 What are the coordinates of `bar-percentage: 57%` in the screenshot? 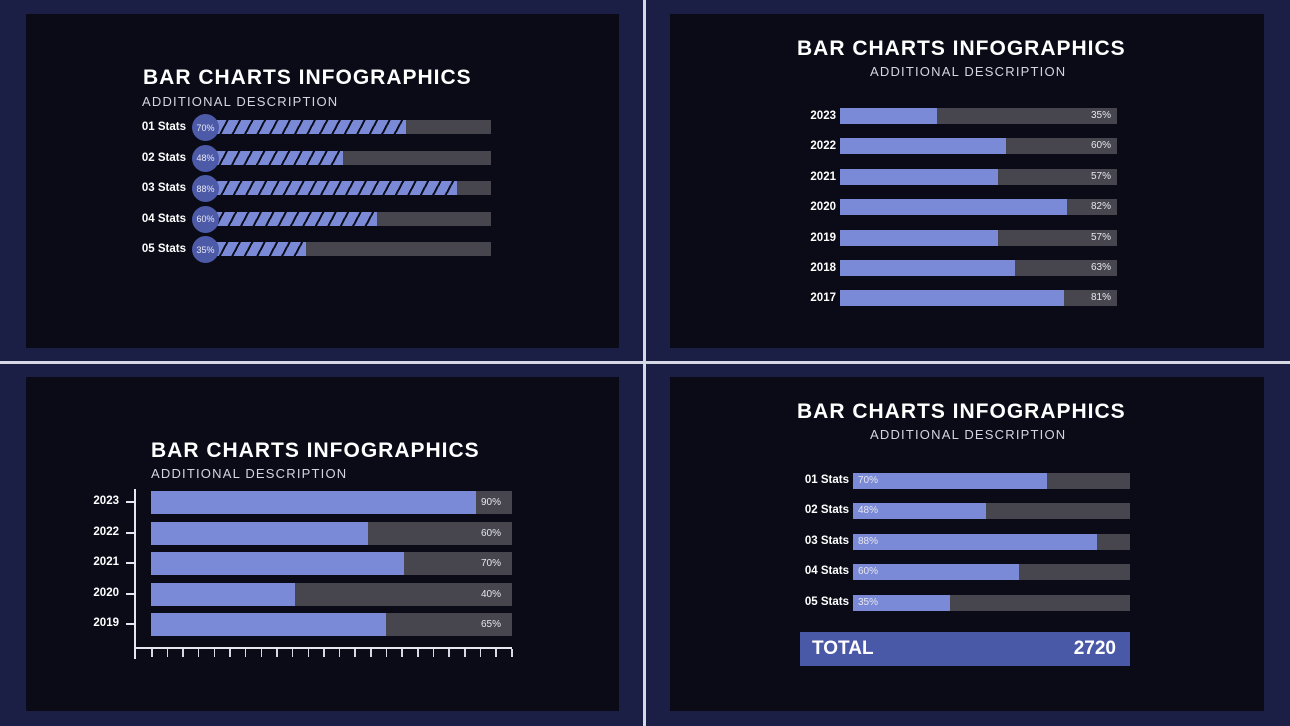 It's located at (1100, 176).